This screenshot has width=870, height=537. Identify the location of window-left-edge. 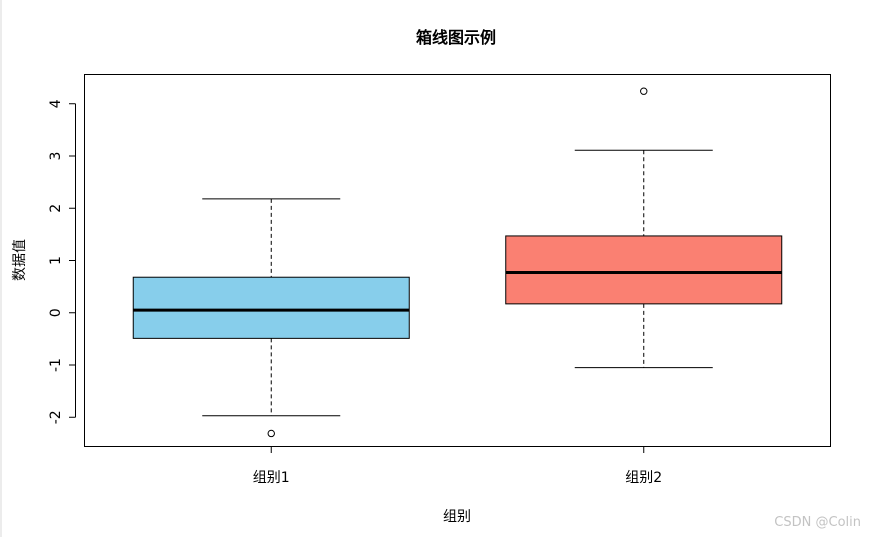
(1, 268).